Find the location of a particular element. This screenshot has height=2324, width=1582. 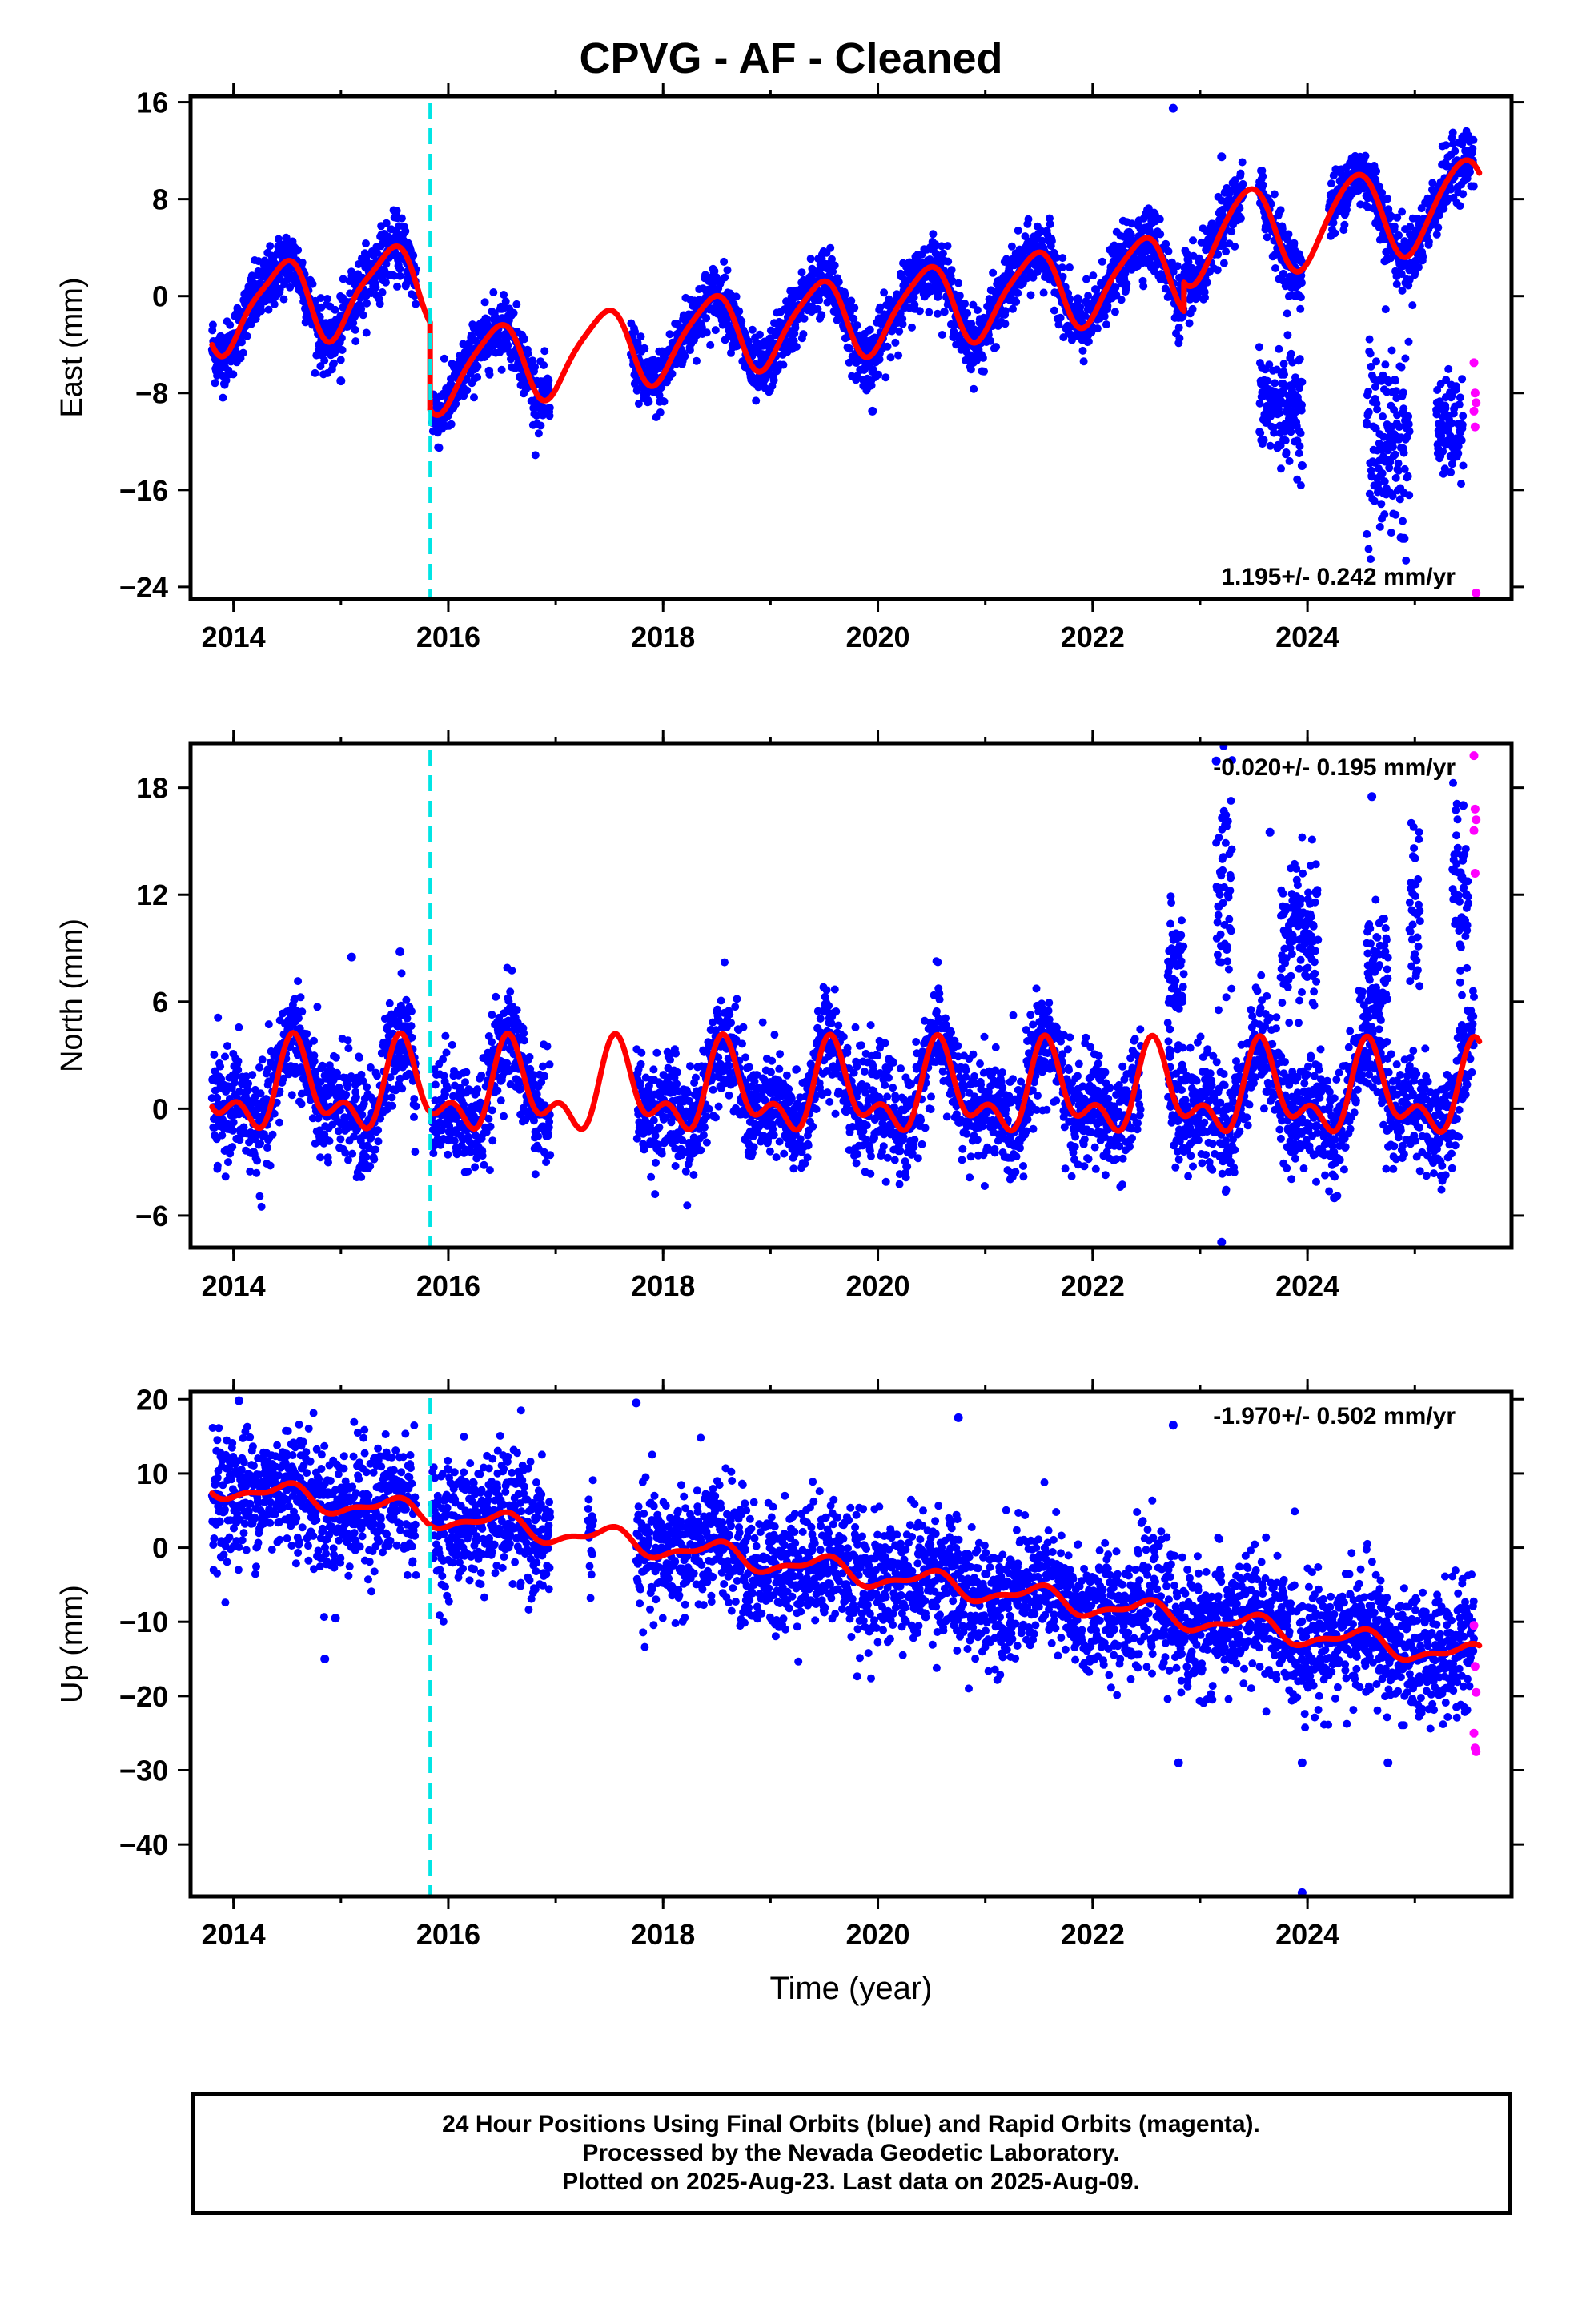

x-tick-label: 2022 is located at coordinates (1093, 637).